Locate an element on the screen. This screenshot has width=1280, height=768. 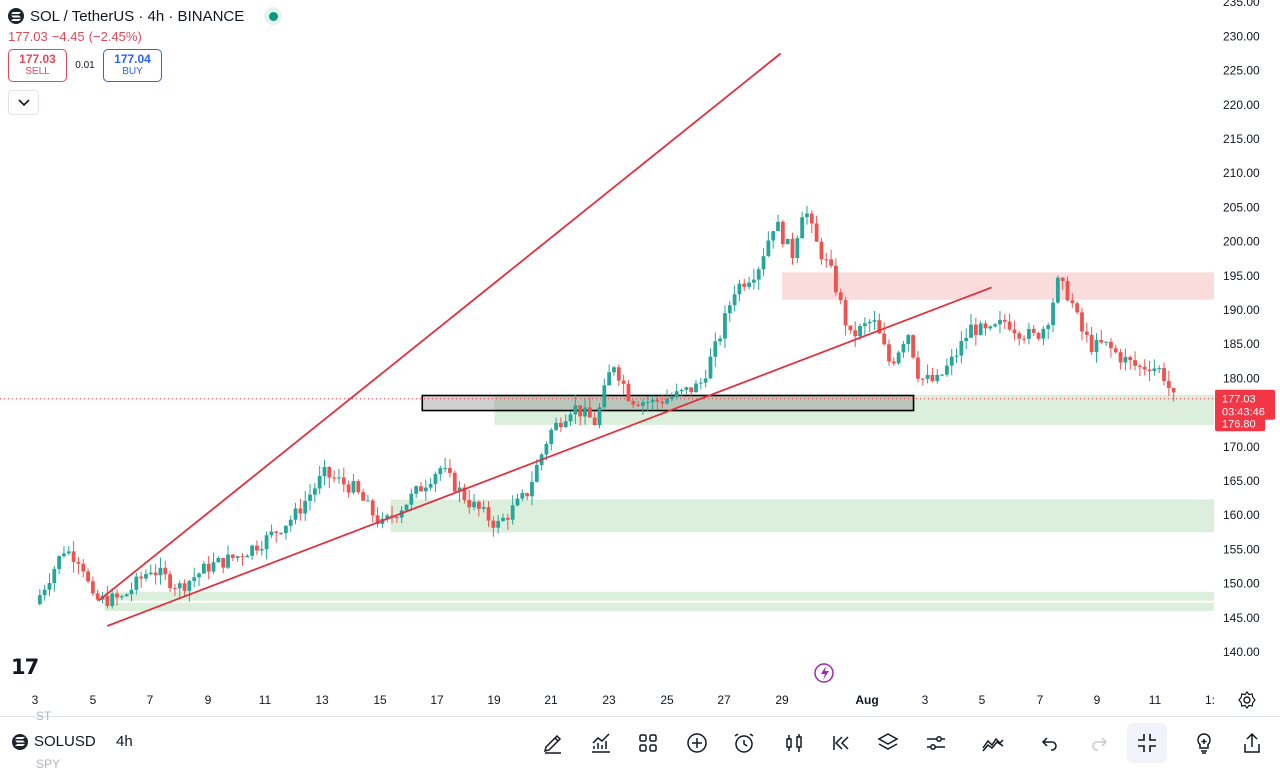
plus-circle-icon is located at coordinates (697, 743).